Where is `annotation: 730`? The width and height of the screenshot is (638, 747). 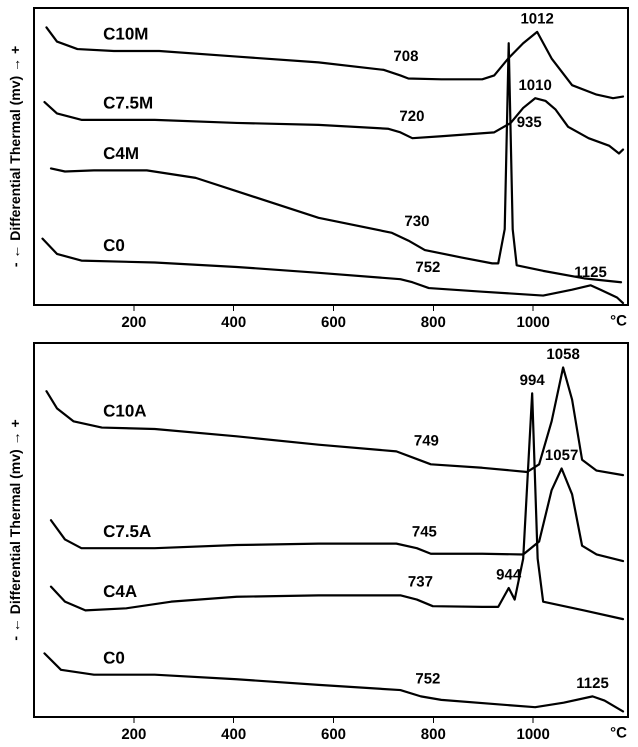 annotation: 730 is located at coordinates (417, 221).